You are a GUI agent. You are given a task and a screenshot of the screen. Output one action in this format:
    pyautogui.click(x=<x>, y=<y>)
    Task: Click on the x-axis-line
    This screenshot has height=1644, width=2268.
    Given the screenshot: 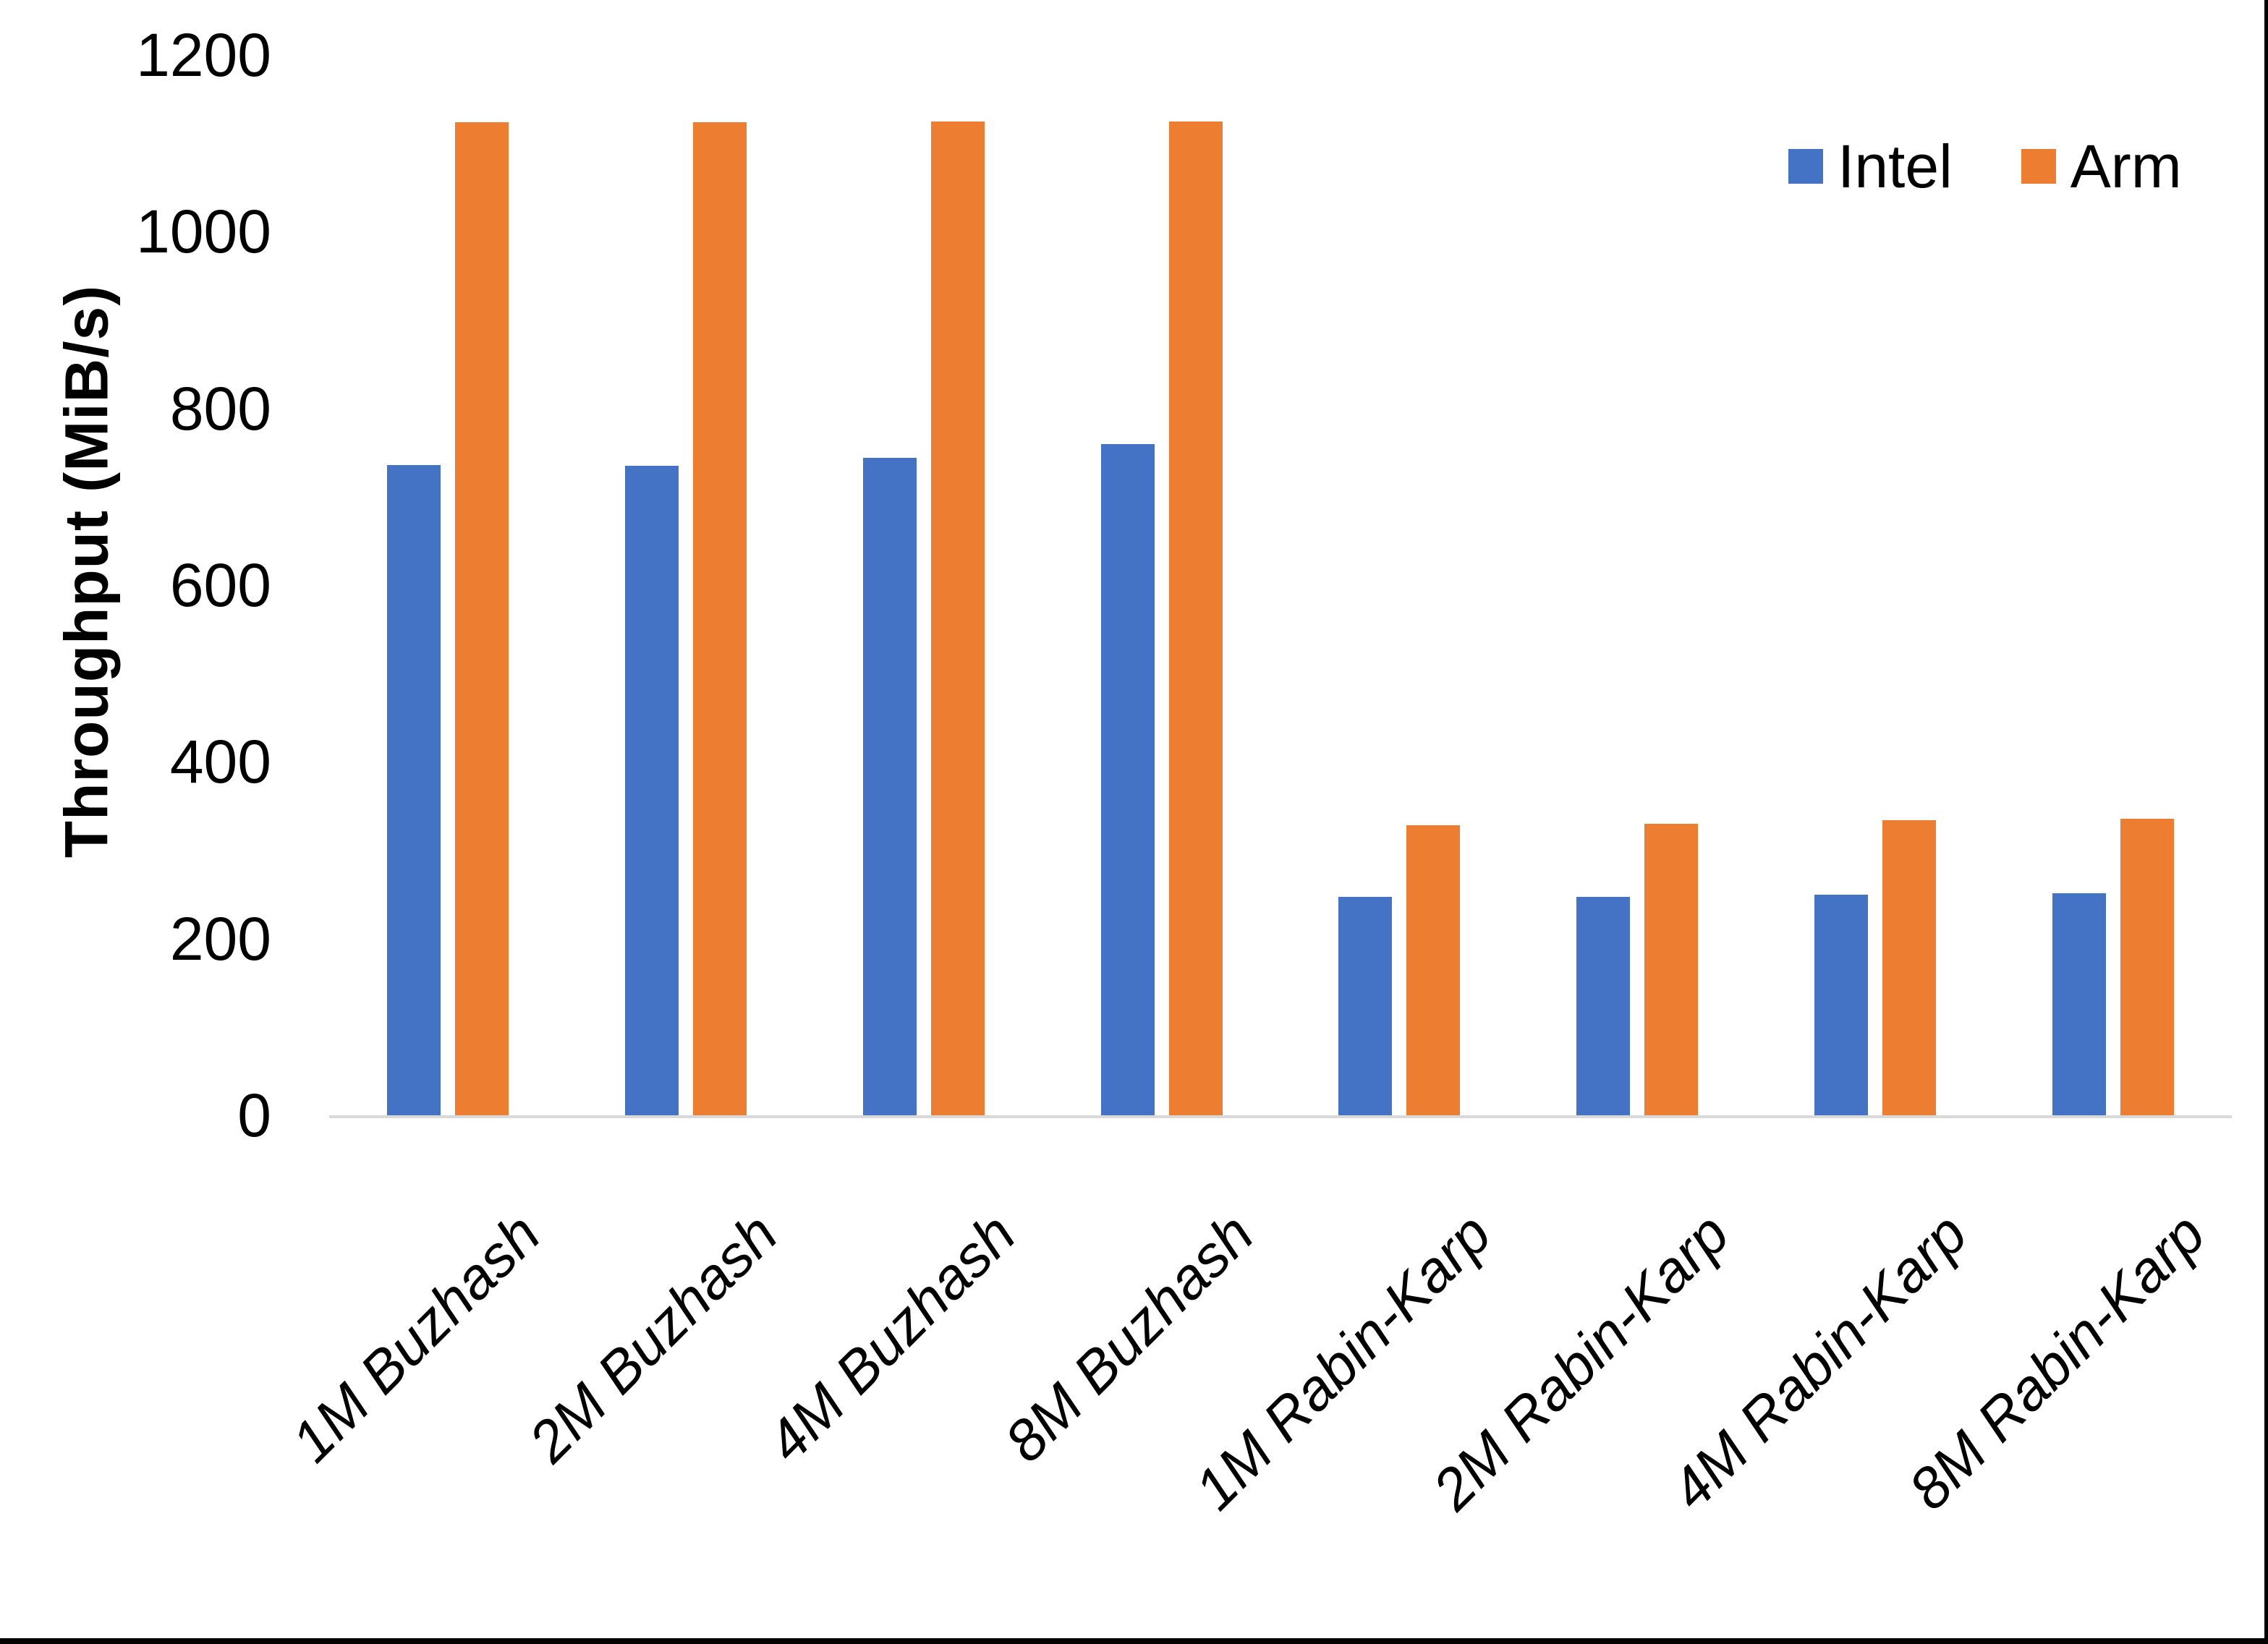 What is the action you would take?
    pyautogui.click(x=1280, y=1116)
    